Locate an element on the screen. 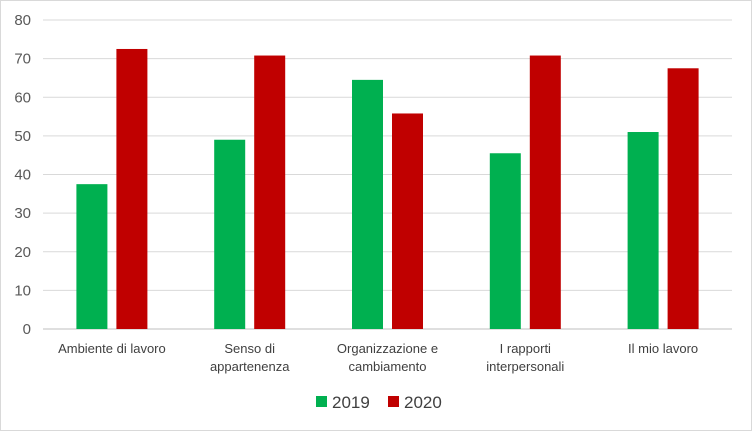 This screenshot has height=431, width=752. y-tick-label: 0 is located at coordinates (27, 329).